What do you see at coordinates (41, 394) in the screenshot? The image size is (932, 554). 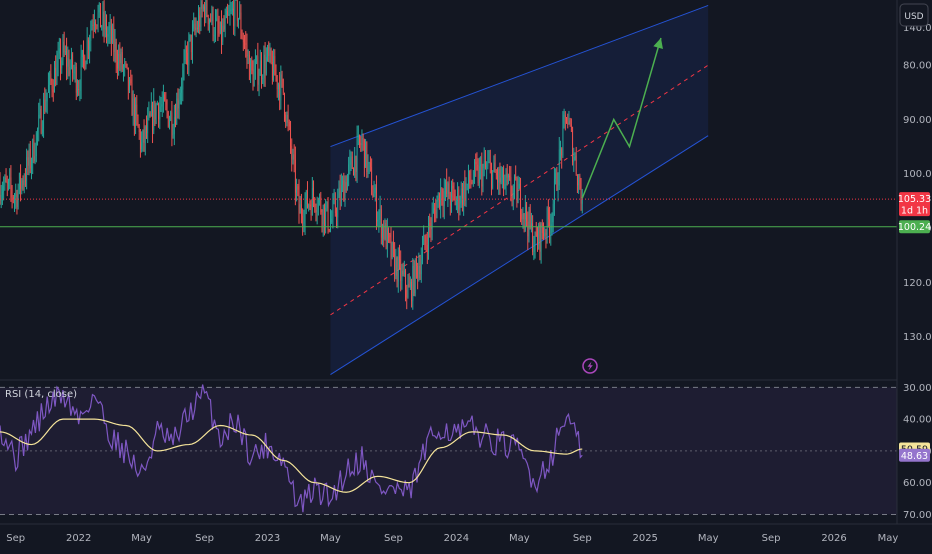 I see `rsi-title: RSI (14, close)` at bounding box center [41, 394].